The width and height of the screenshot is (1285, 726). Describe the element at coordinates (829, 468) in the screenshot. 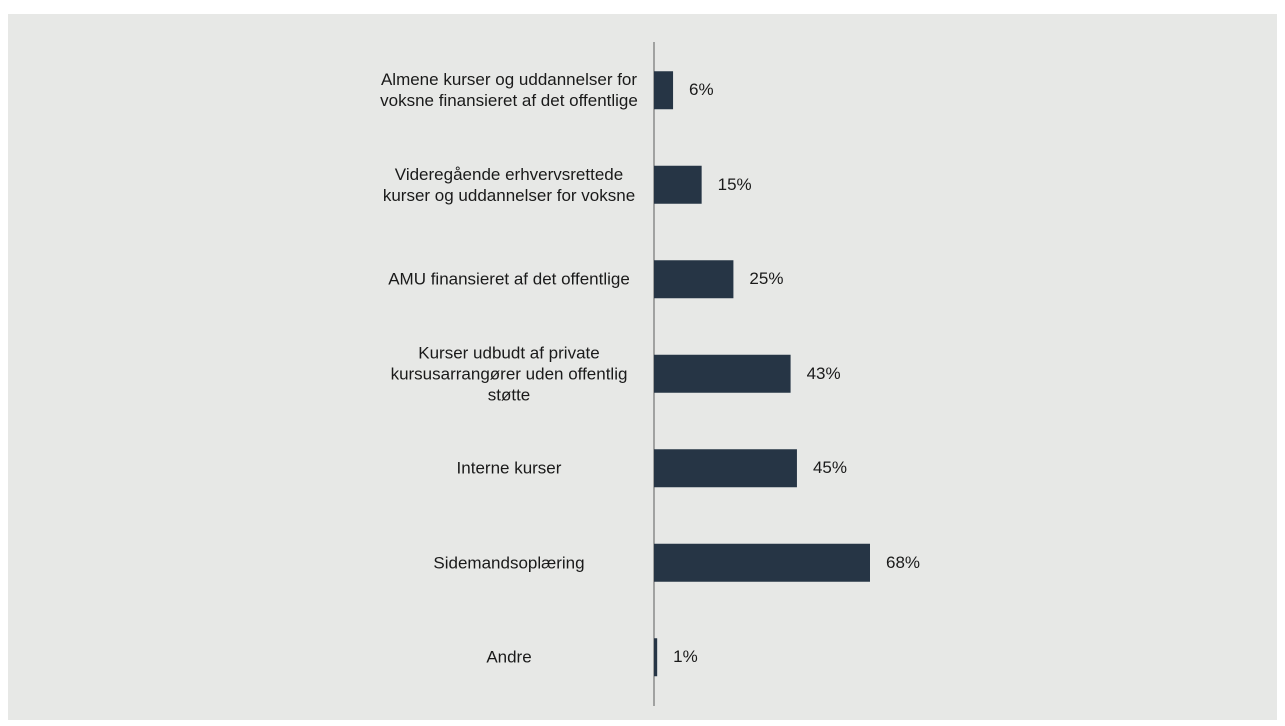

I see `value-label: 45%` at that location.